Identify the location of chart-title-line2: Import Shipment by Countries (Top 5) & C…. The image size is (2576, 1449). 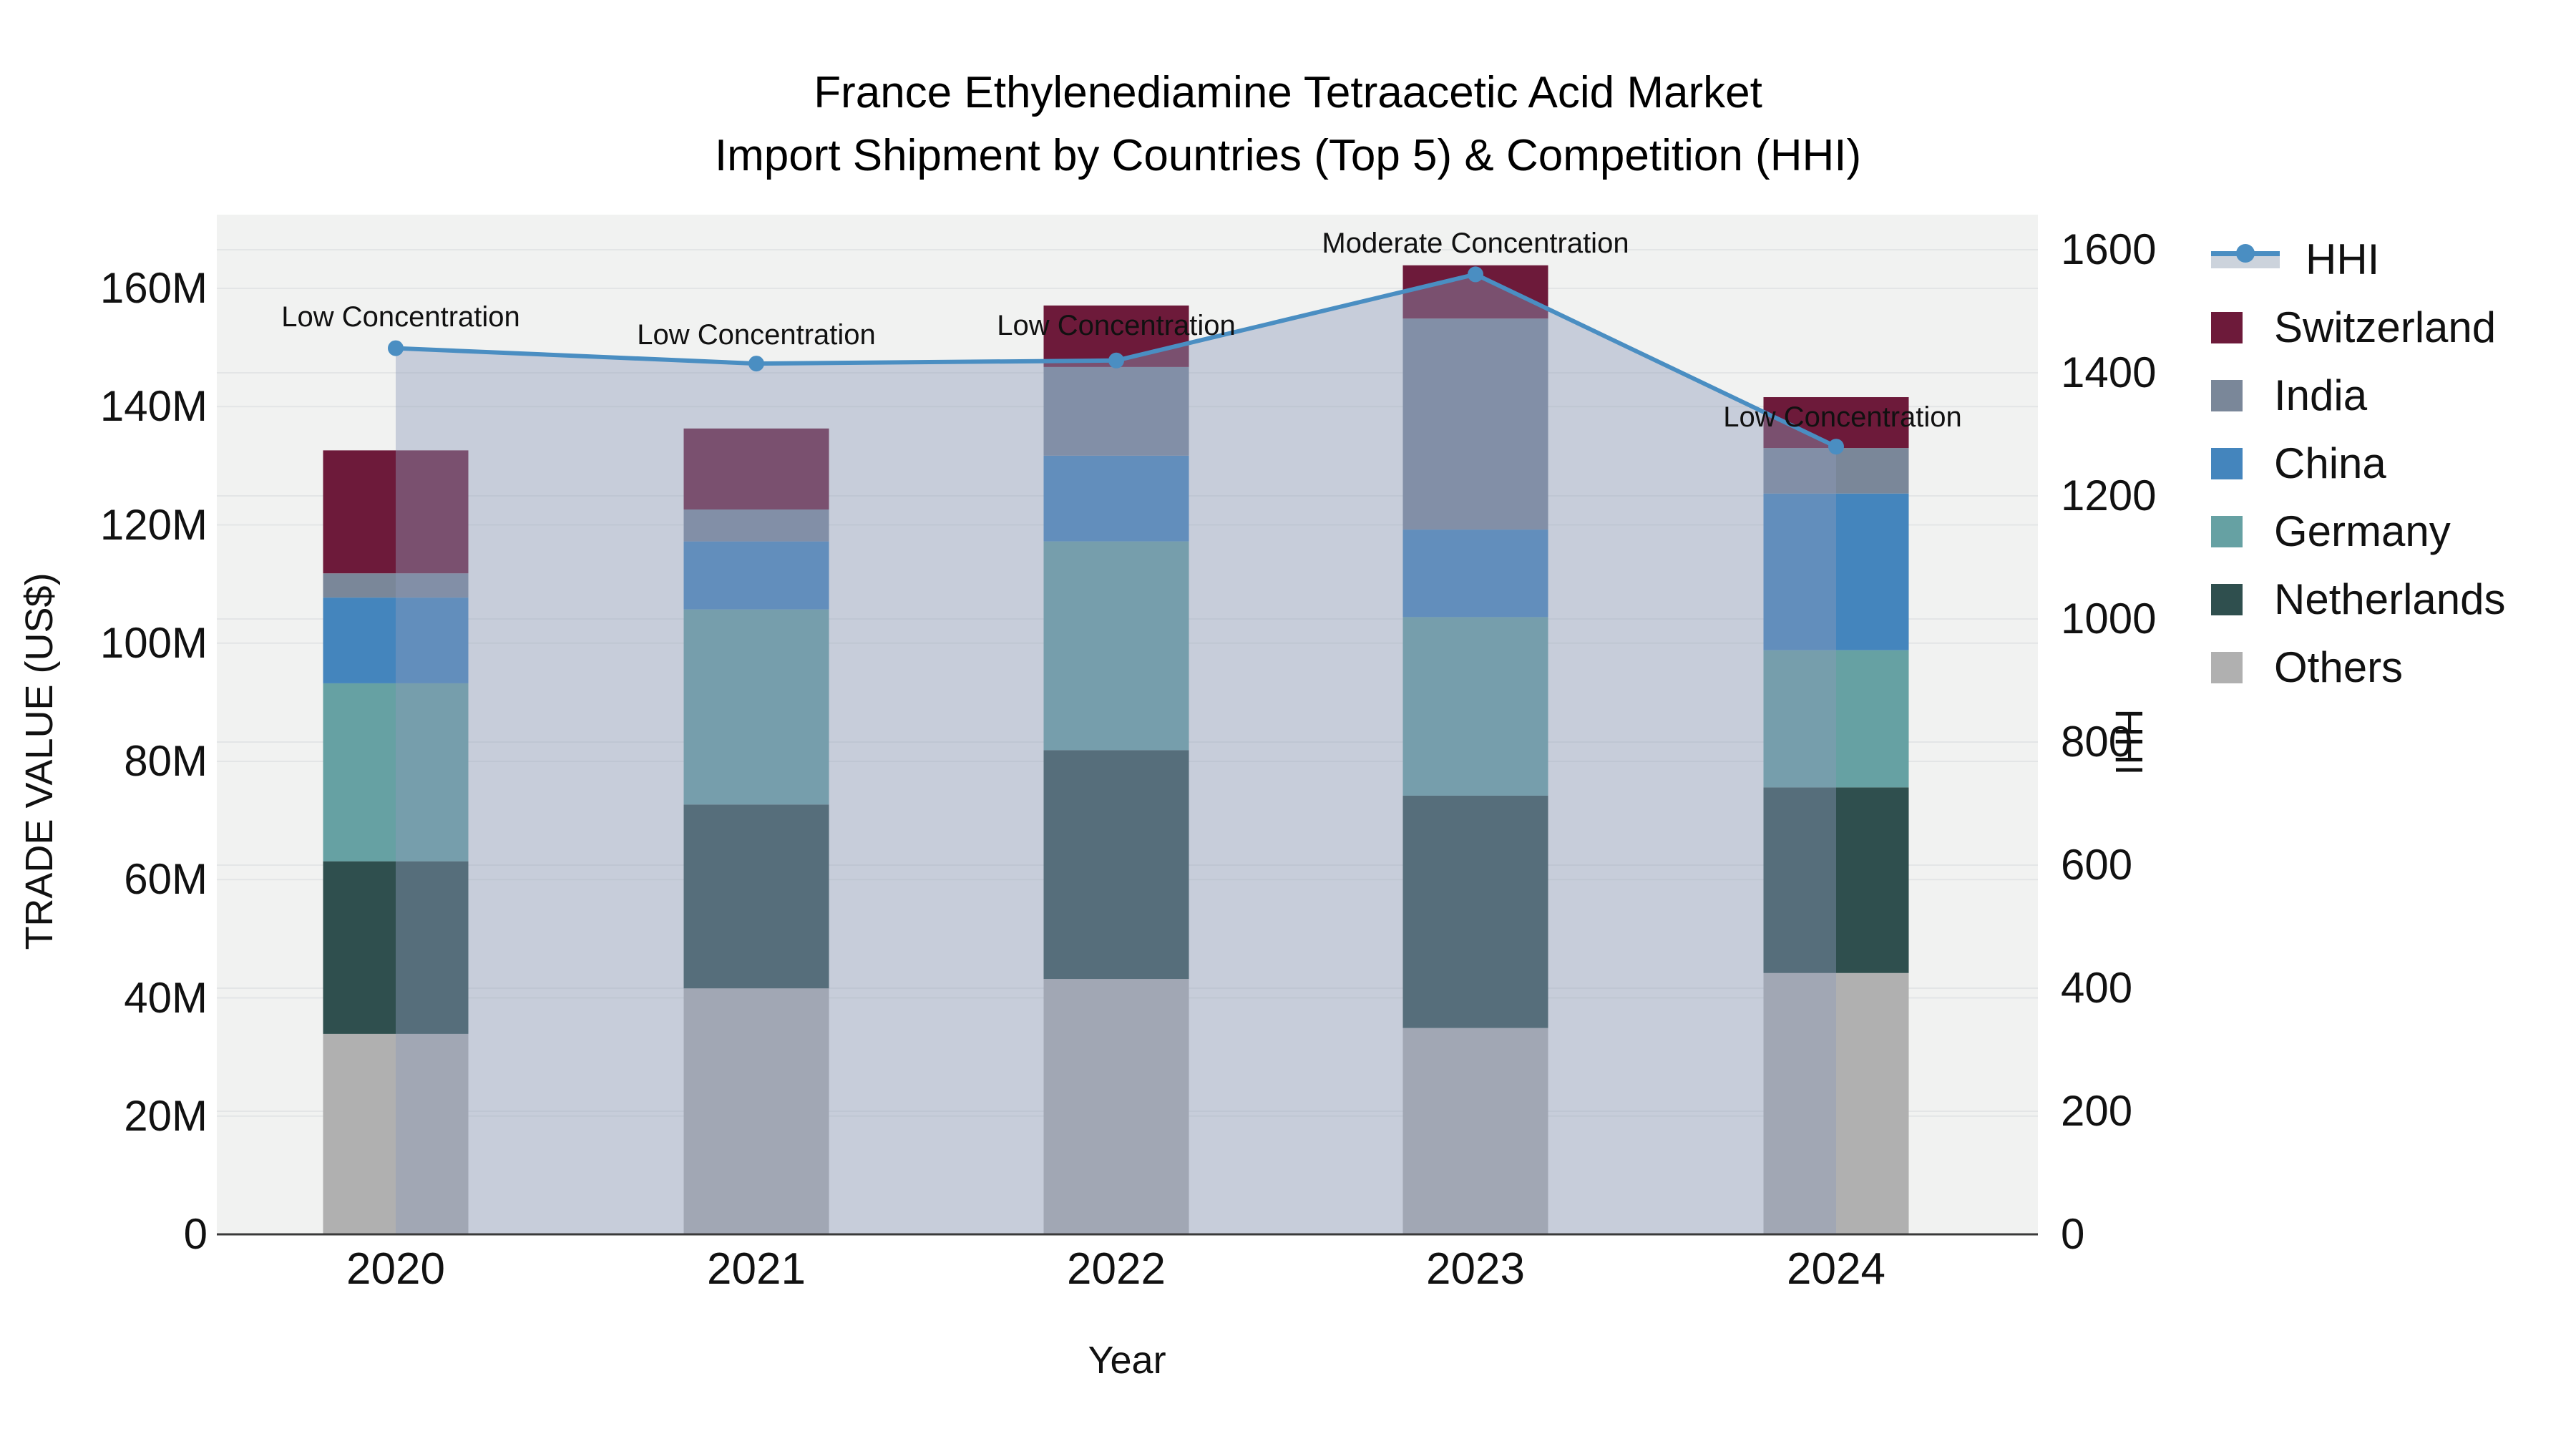
(1288, 156).